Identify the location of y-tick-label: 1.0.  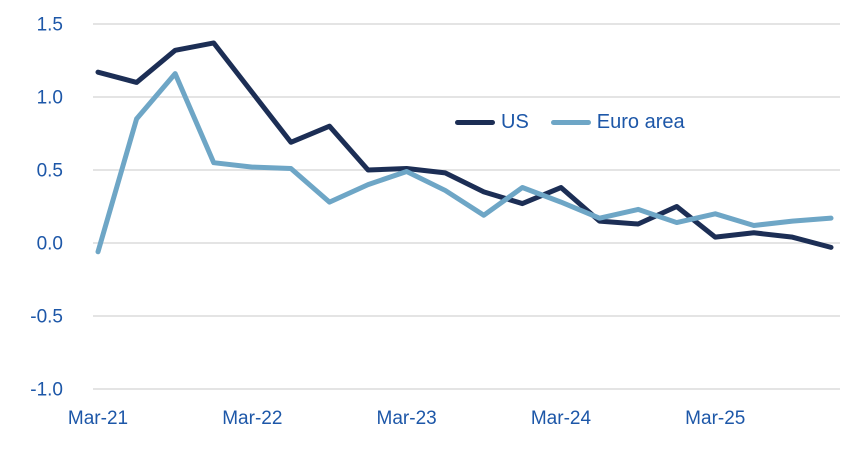
(50, 98).